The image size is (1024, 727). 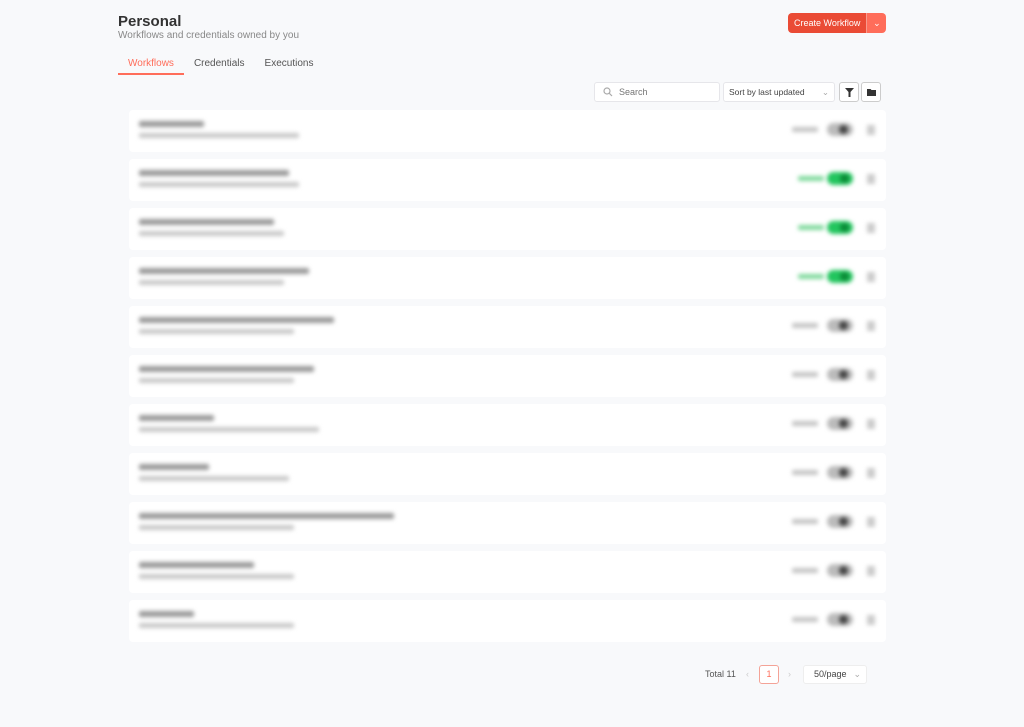 I want to click on page-size-select: 50/page ⌄, so click(x=835, y=674).